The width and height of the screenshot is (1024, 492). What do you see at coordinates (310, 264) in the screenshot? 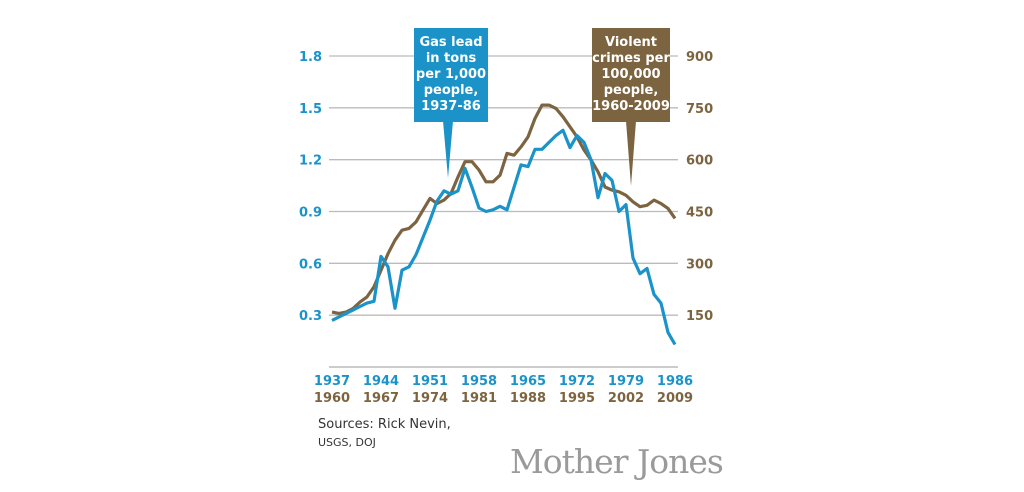
I see `y-left-tick-label: 0.6` at bounding box center [310, 264].